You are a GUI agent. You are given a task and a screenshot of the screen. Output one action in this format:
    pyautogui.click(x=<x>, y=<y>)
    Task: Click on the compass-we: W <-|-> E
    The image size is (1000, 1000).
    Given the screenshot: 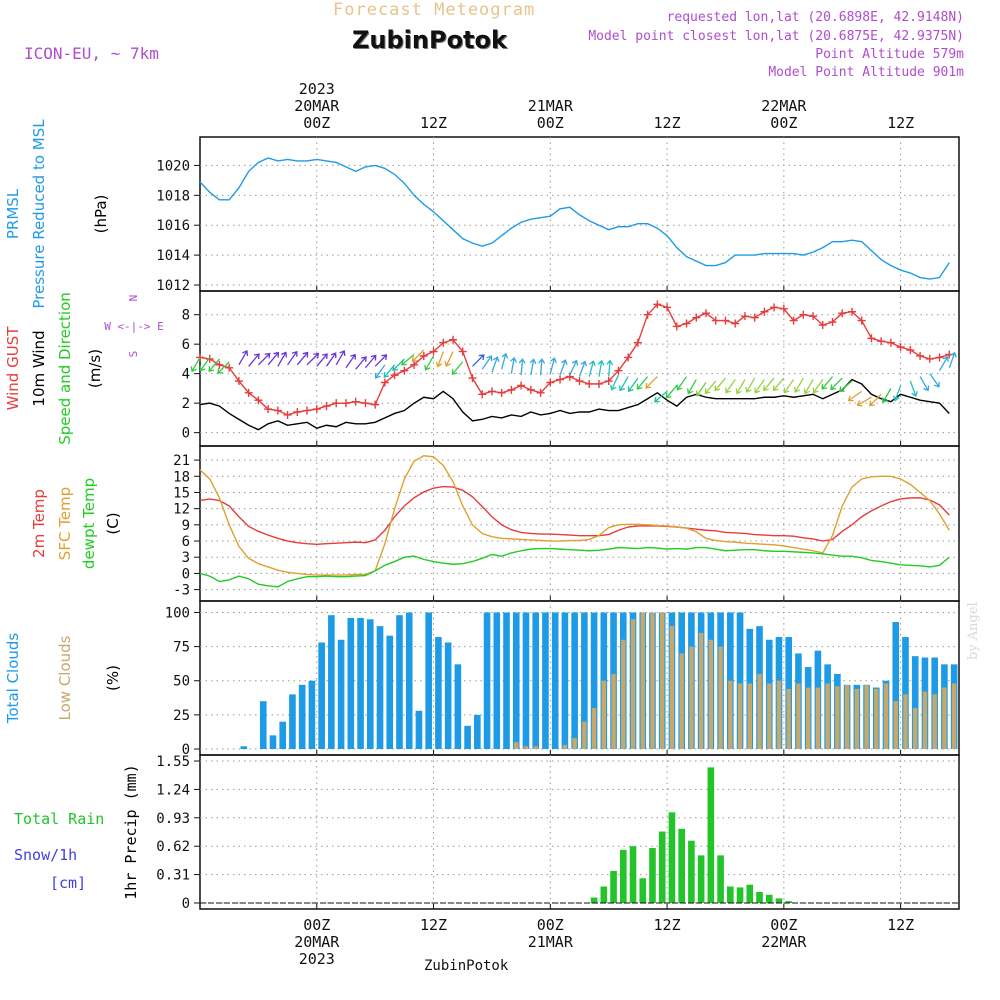 What is the action you would take?
    pyautogui.click(x=134, y=326)
    